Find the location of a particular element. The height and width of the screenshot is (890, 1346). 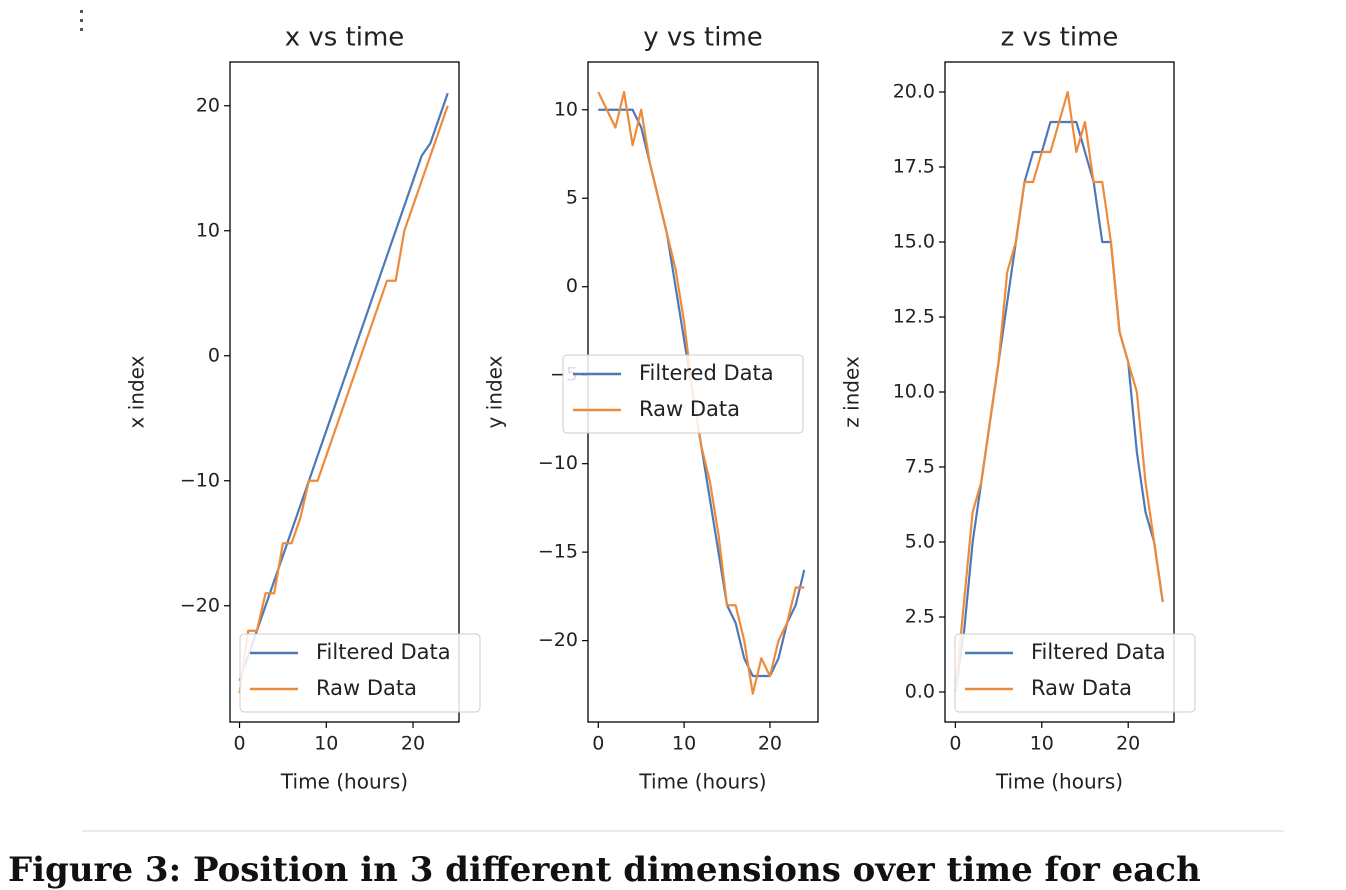

y-tick-label: 15.0 is located at coordinates (914, 242).